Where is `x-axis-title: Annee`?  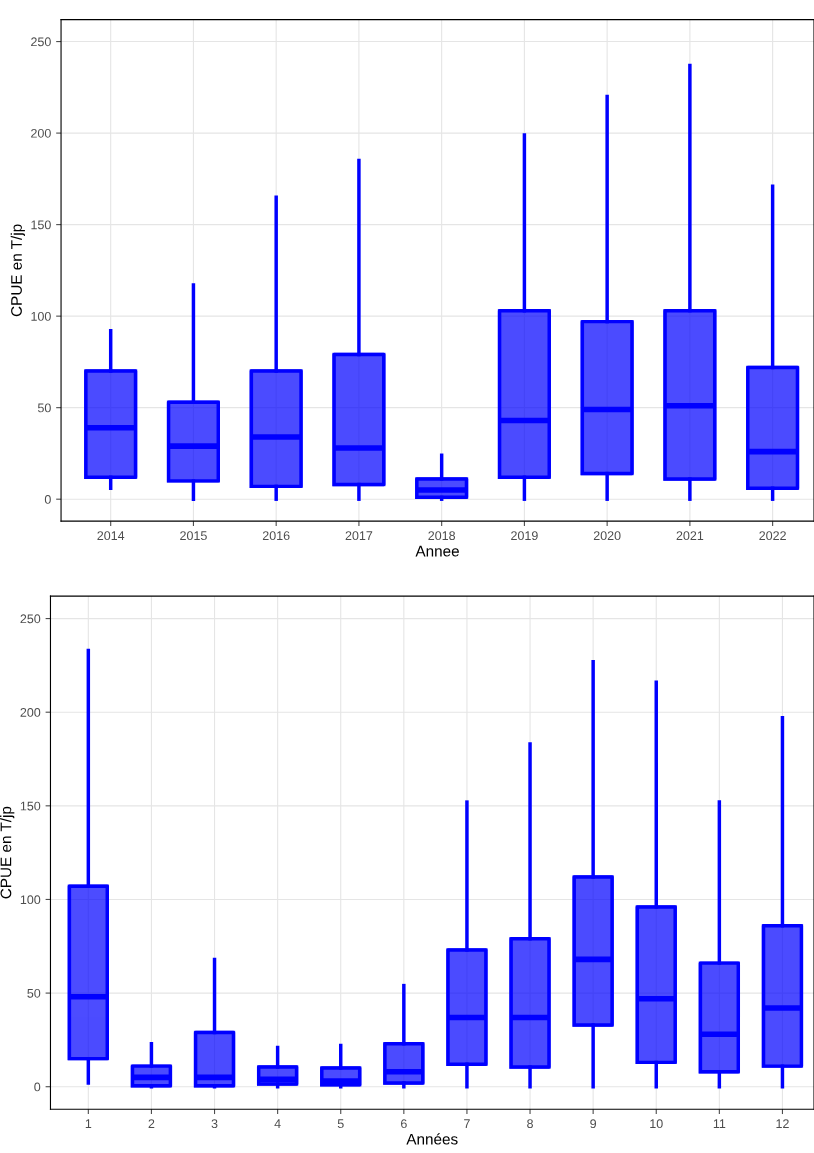
x-axis-title: Annee is located at coordinates (437, 551).